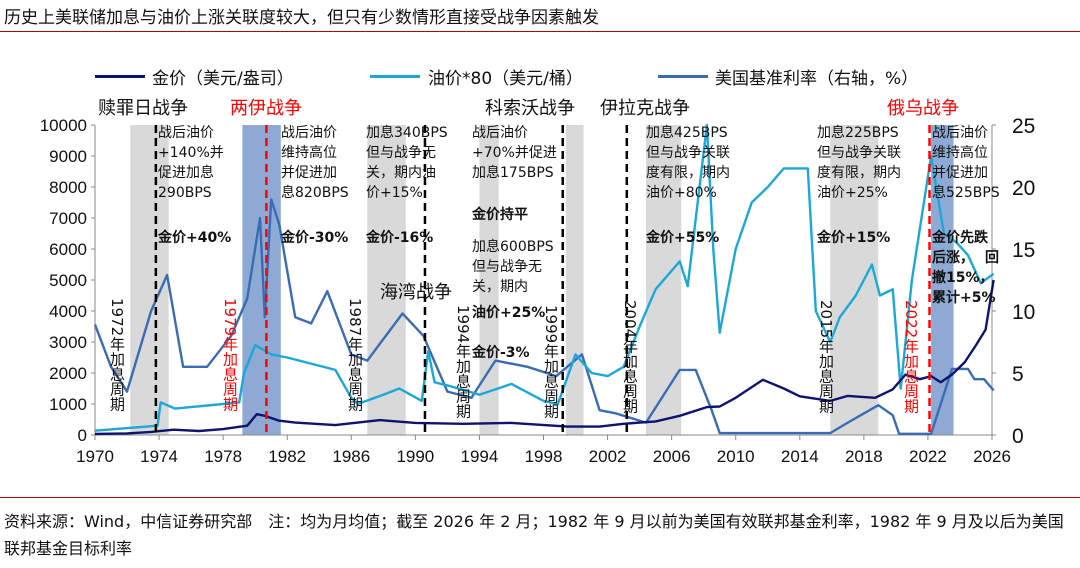 The height and width of the screenshot is (568, 1080). Describe the element at coordinates (966, 163) in the screenshot. I see `annotation-2022: 战后油价 维持高位 并促进加 息525BPS` at that location.